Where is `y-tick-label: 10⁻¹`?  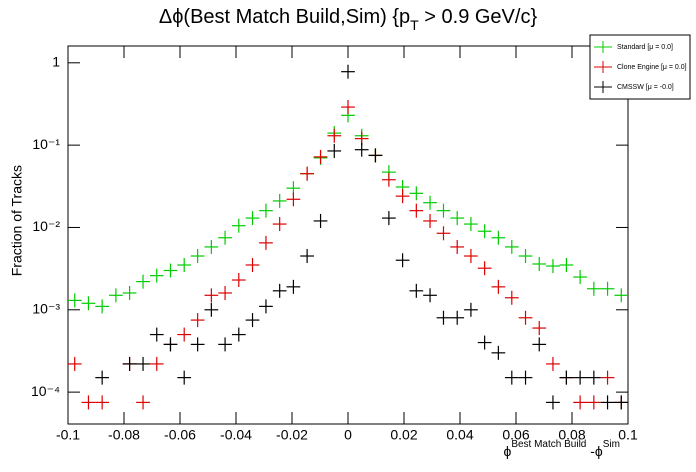
y-tick-label: 10⁻¹ is located at coordinates (46, 144).